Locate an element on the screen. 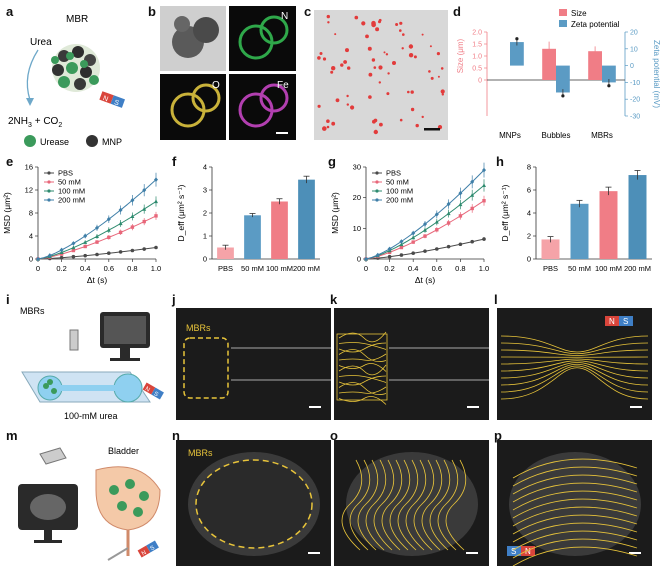 The width and height of the screenshot is (660, 571). x-tick-label: 0.4 is located at coordinates (85, 268).